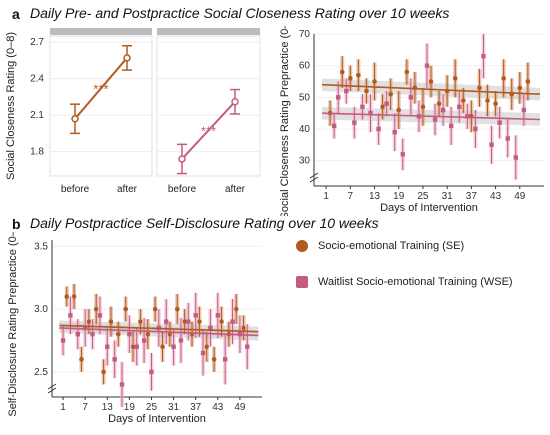 The height and width of the screenshot is (435, 550). What do you see at coordinates (415, 282) in the screenshot?
I see `legend-label-wse: Waitlist Socio-emotional Training (WSE)` at bounding box center [415, 282].